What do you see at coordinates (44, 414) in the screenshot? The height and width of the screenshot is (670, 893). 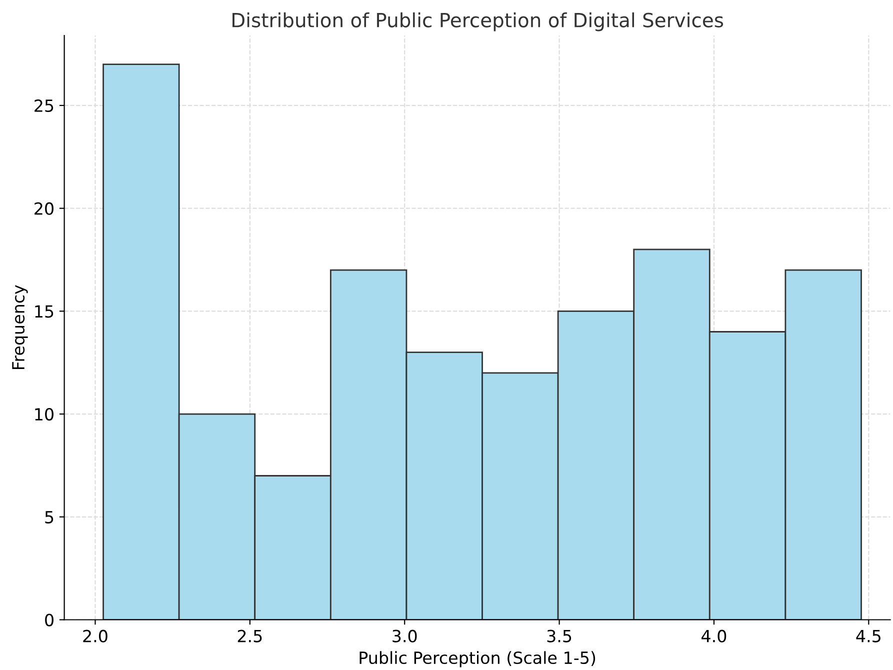 I see `y-tick-label: 10` at bounding box center [44, 414].